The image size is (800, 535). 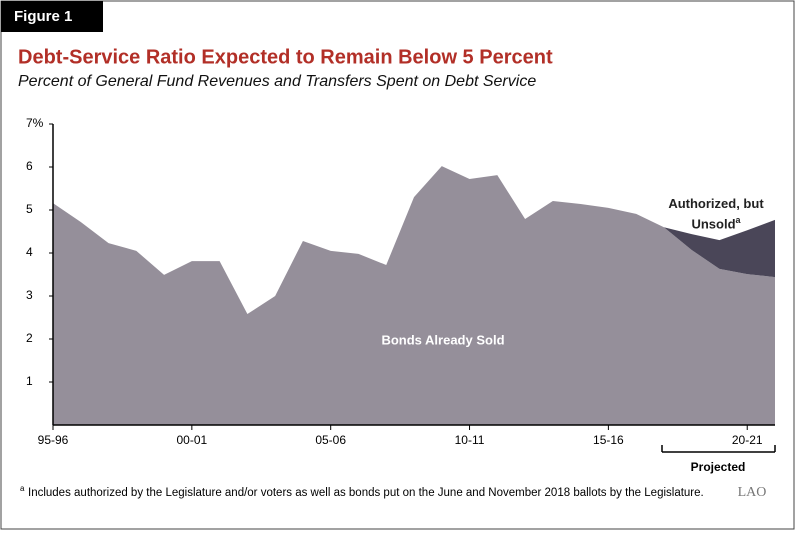 I want to click on y-tick-label: 4, so click(x=29, y=252).